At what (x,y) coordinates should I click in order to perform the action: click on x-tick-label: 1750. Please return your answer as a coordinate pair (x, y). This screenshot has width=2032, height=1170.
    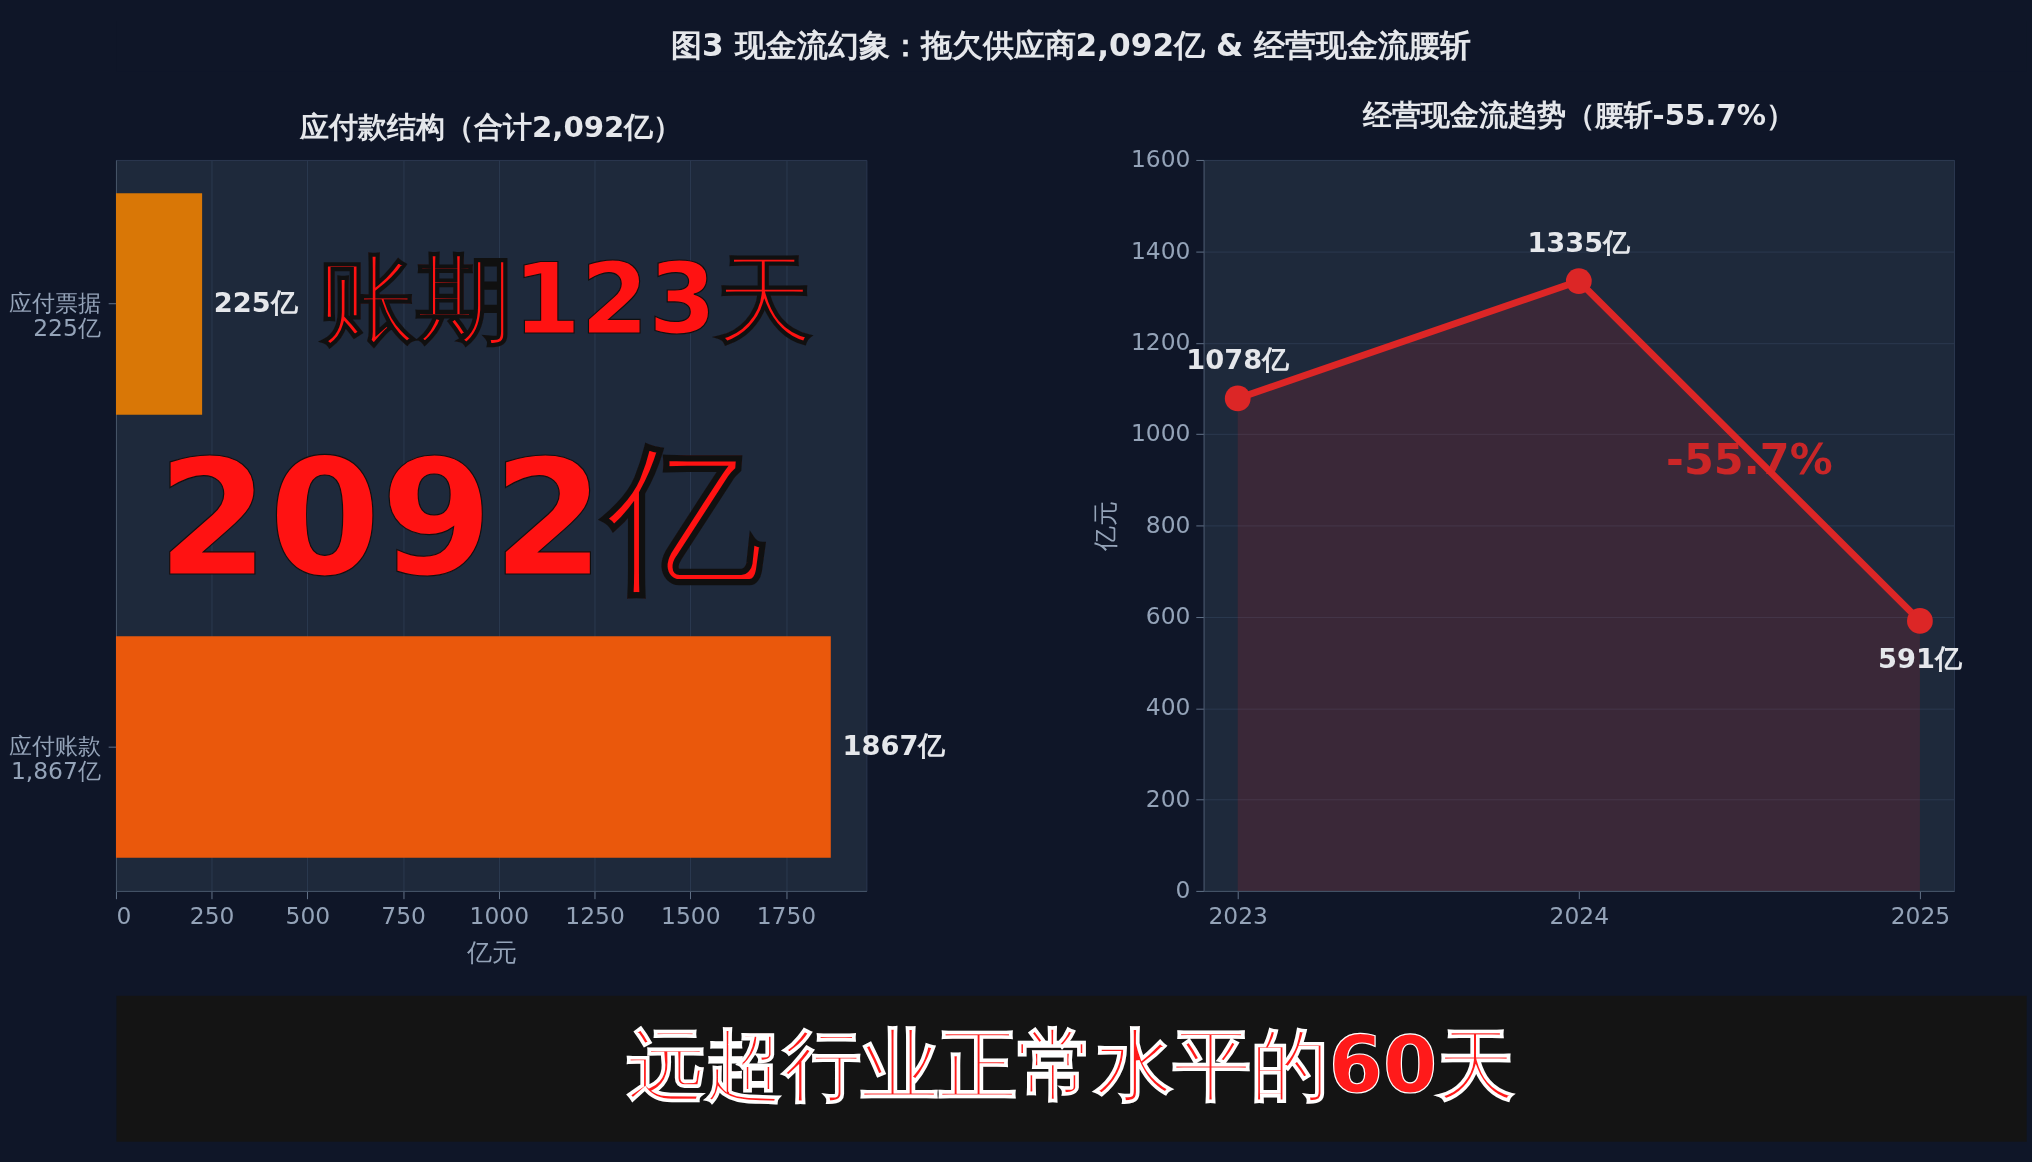
    Looking at the image, I should click on (786, 915).